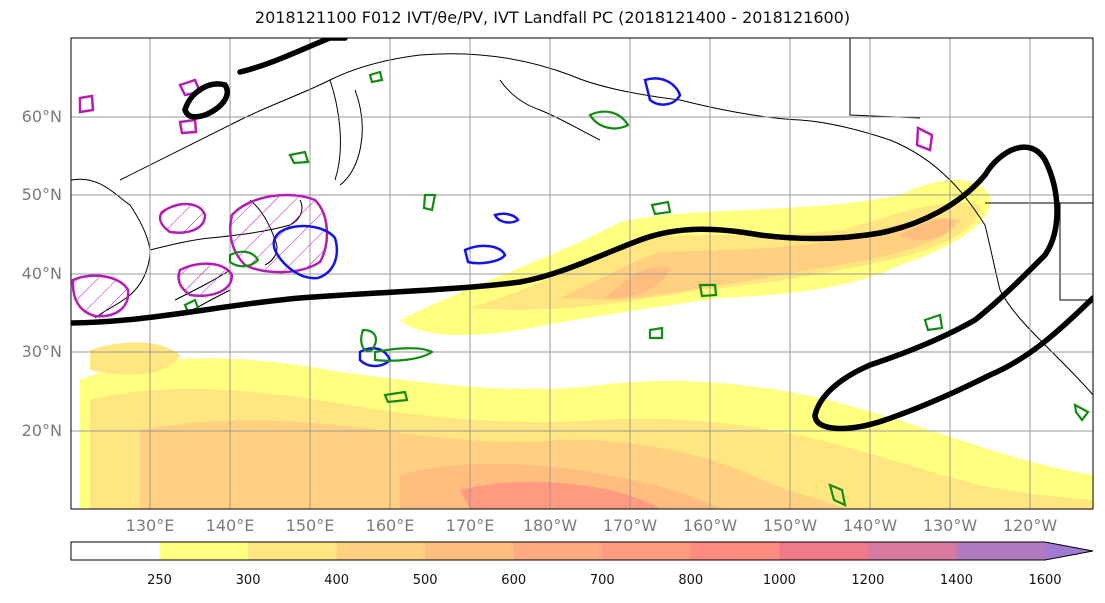 The height and width of the screenshot is (603, 1105). I want to click on colorbar-tick-label: 700, so click(602, 580).